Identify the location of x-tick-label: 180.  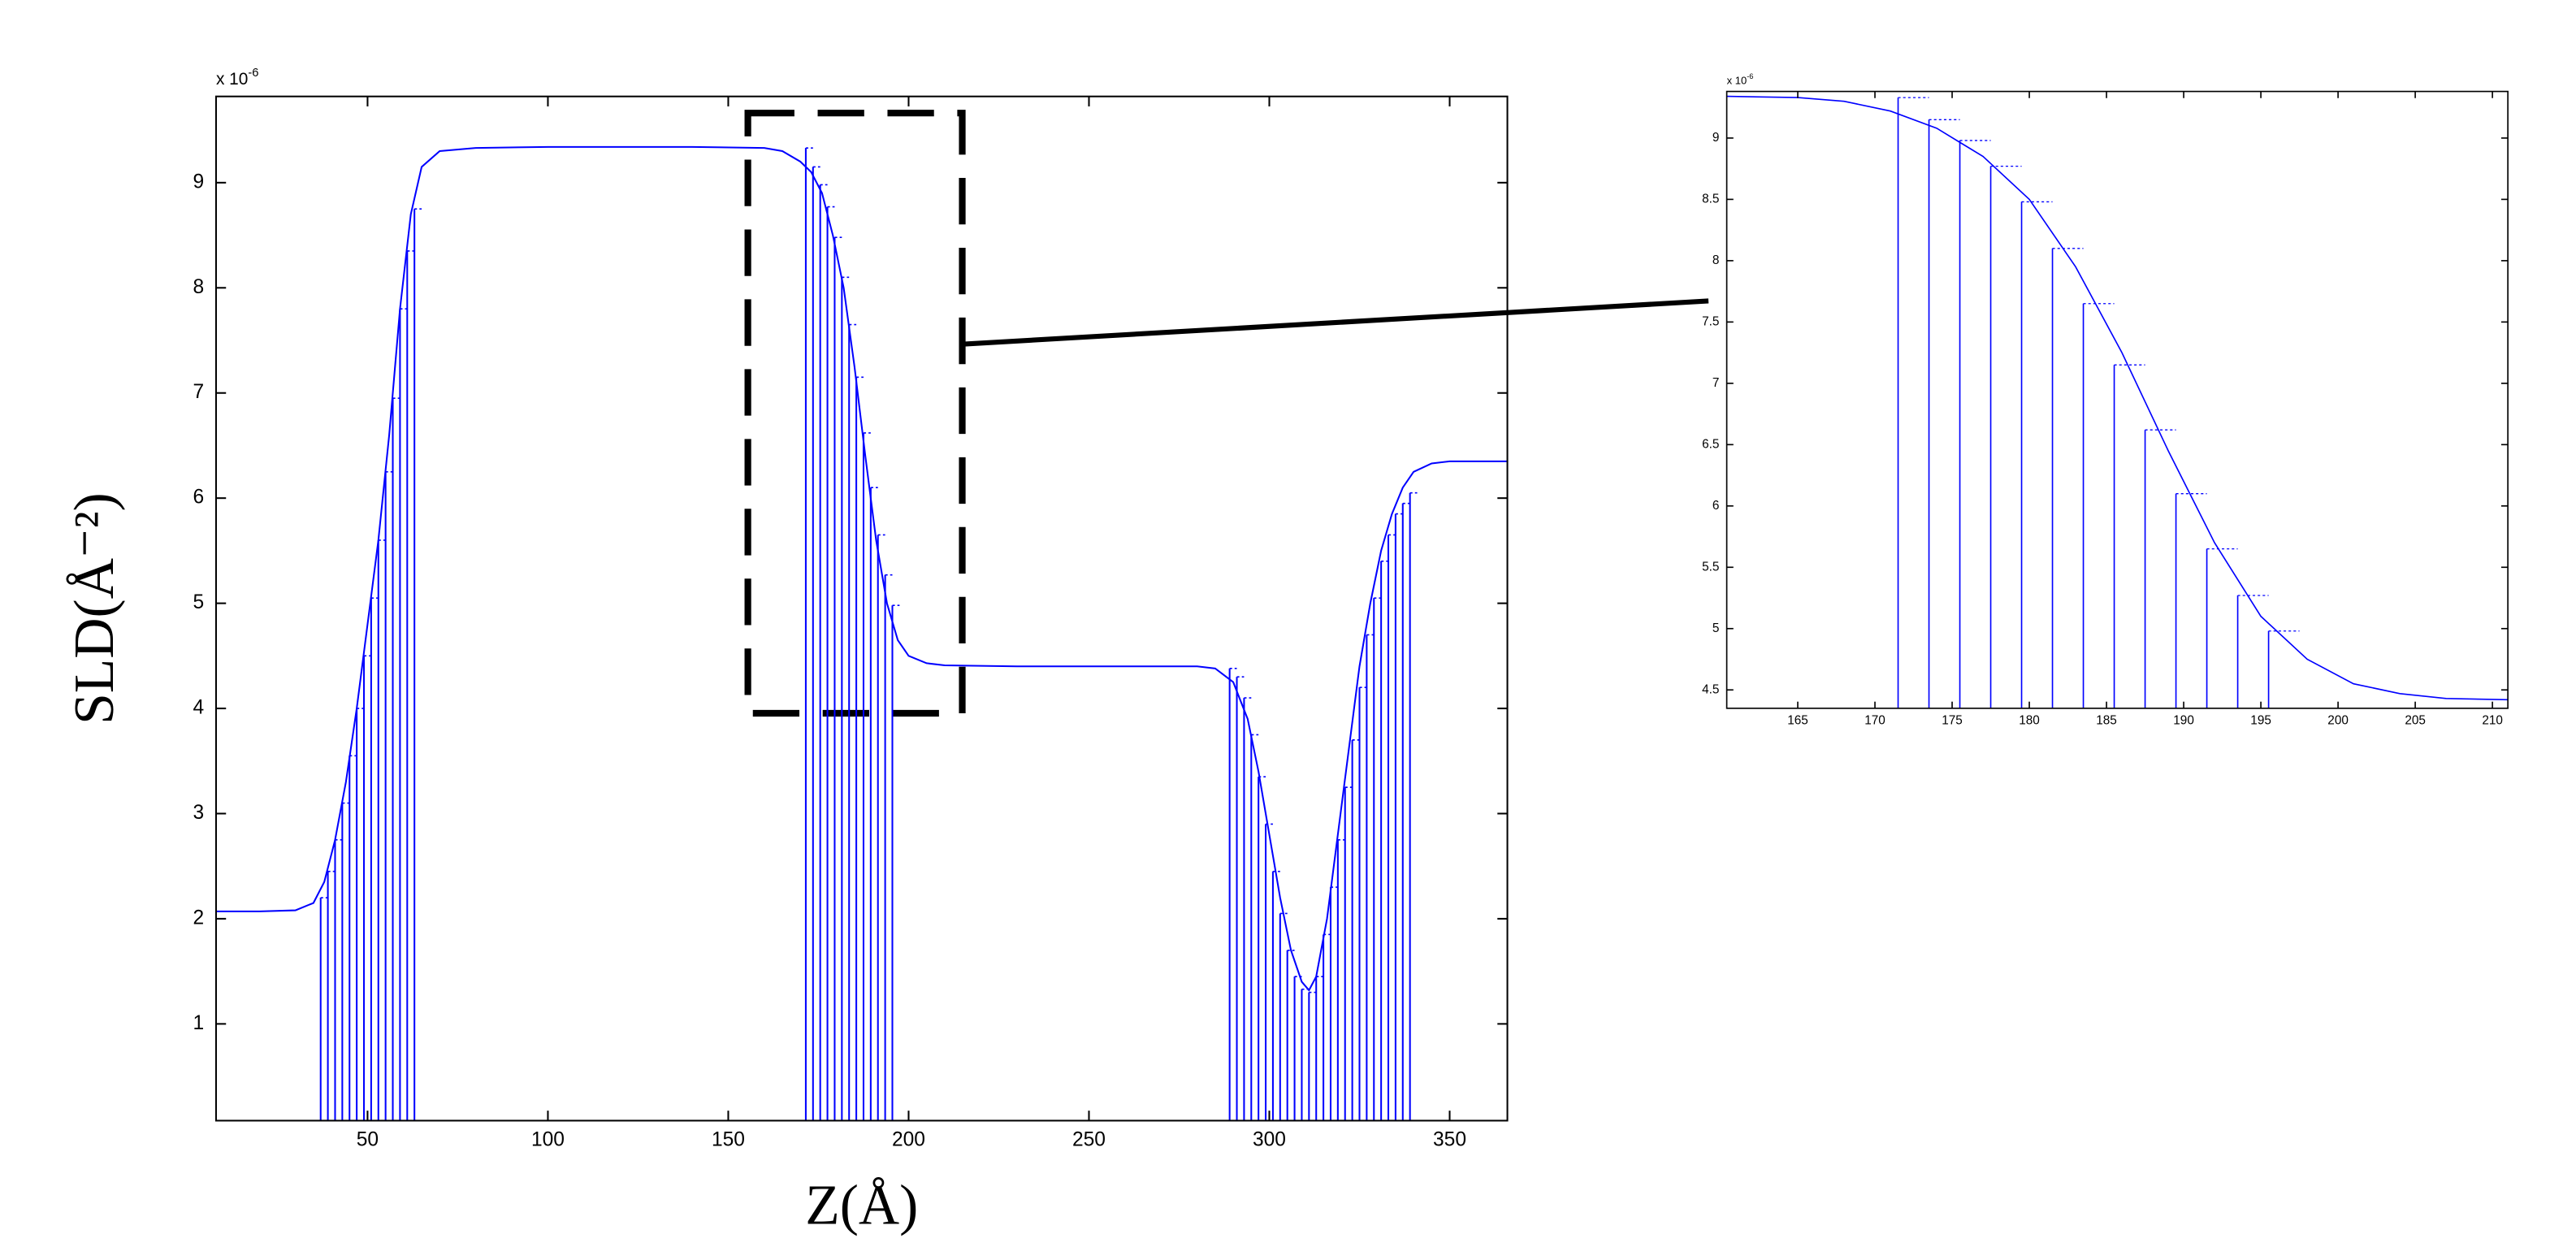
(2029, 720).